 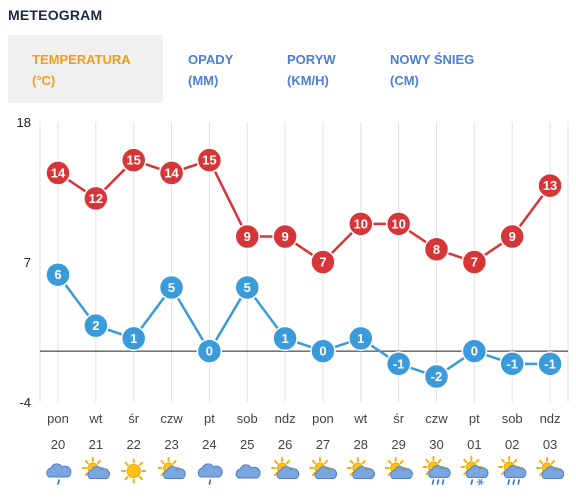 What do you see at coordinates (436, 69) in the screenshot?
I see `tab-new-snow: NOWY ŚNIEG (CM)` at bounding box center [436, 69].